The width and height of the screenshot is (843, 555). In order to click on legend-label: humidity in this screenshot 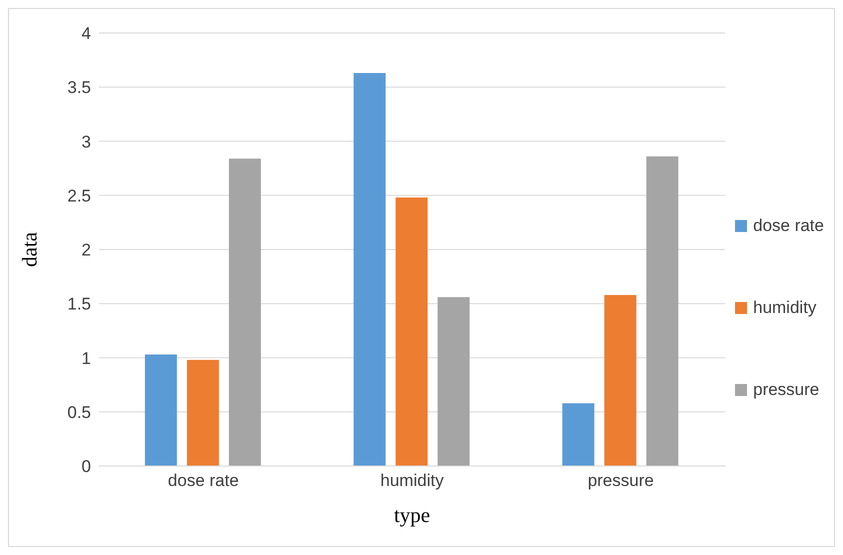, I will do `click(784, 308)`.